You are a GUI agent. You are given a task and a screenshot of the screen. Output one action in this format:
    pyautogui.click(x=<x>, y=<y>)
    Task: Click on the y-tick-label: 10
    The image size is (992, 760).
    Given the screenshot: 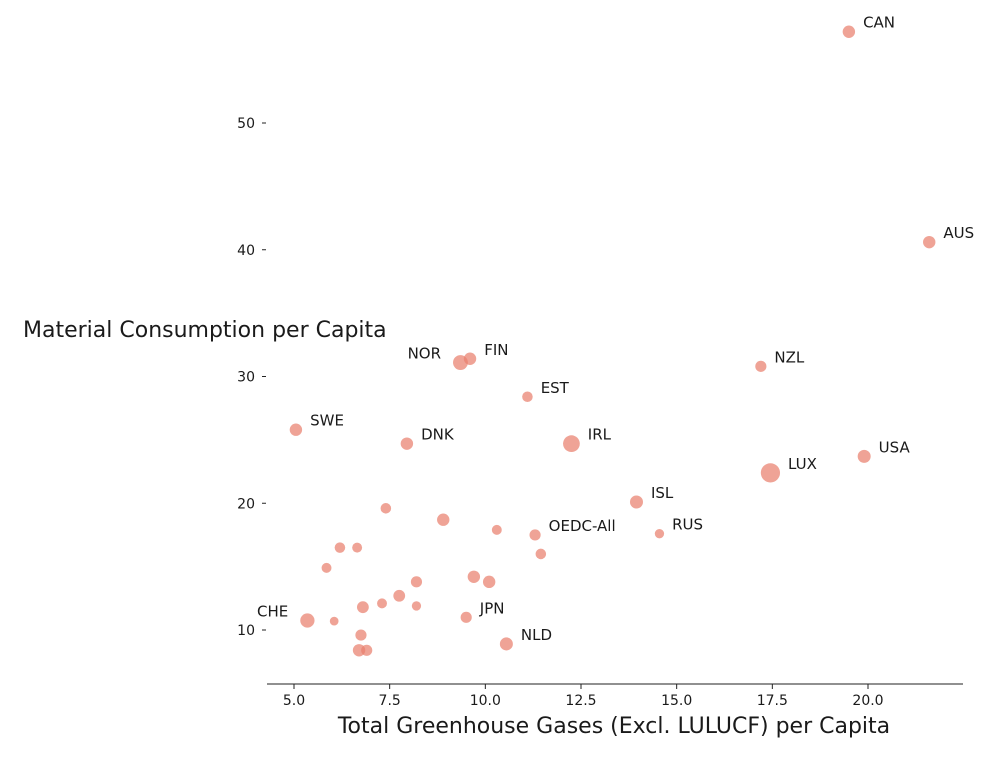 What is the action you would take?
    pyautogui.click(x=246, y=631)
    